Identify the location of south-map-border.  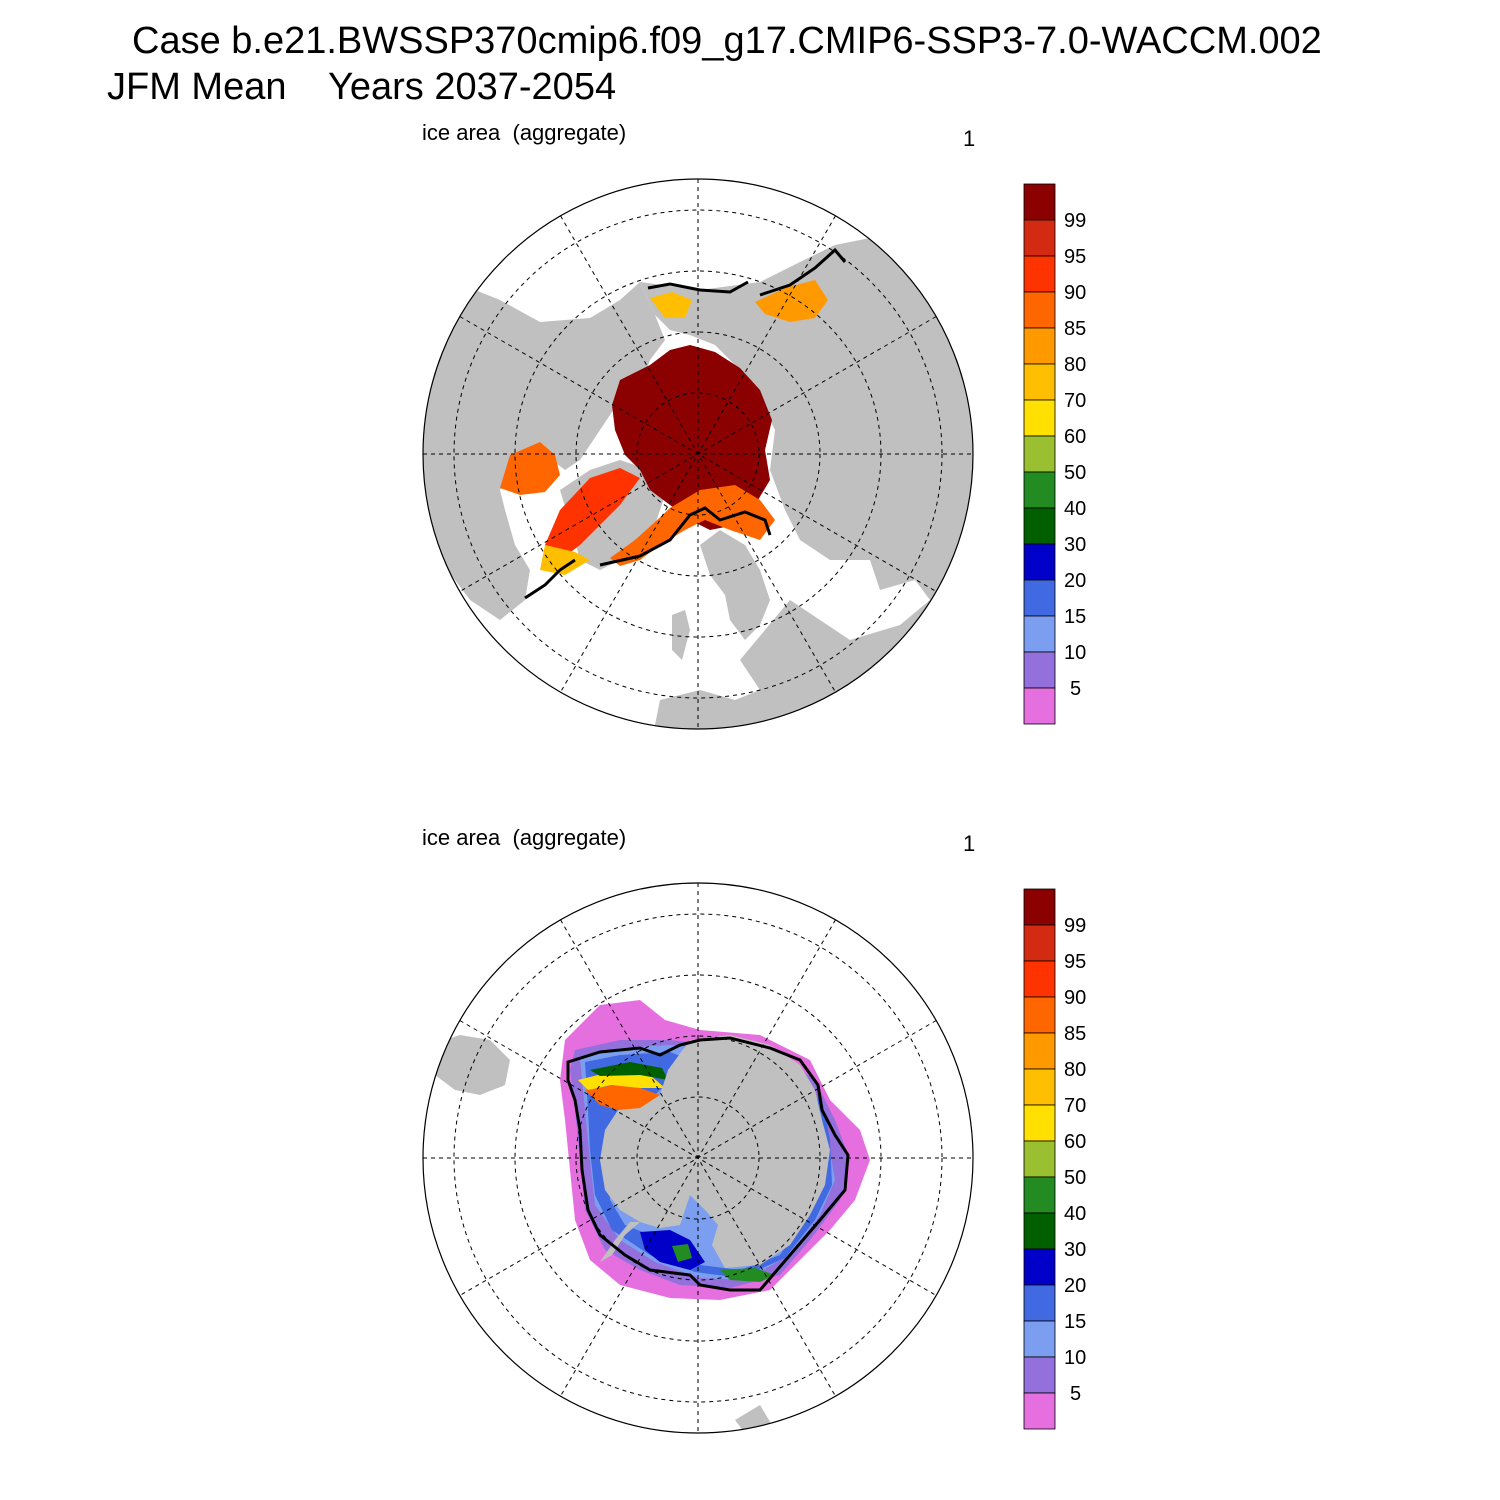
(698, 1158).